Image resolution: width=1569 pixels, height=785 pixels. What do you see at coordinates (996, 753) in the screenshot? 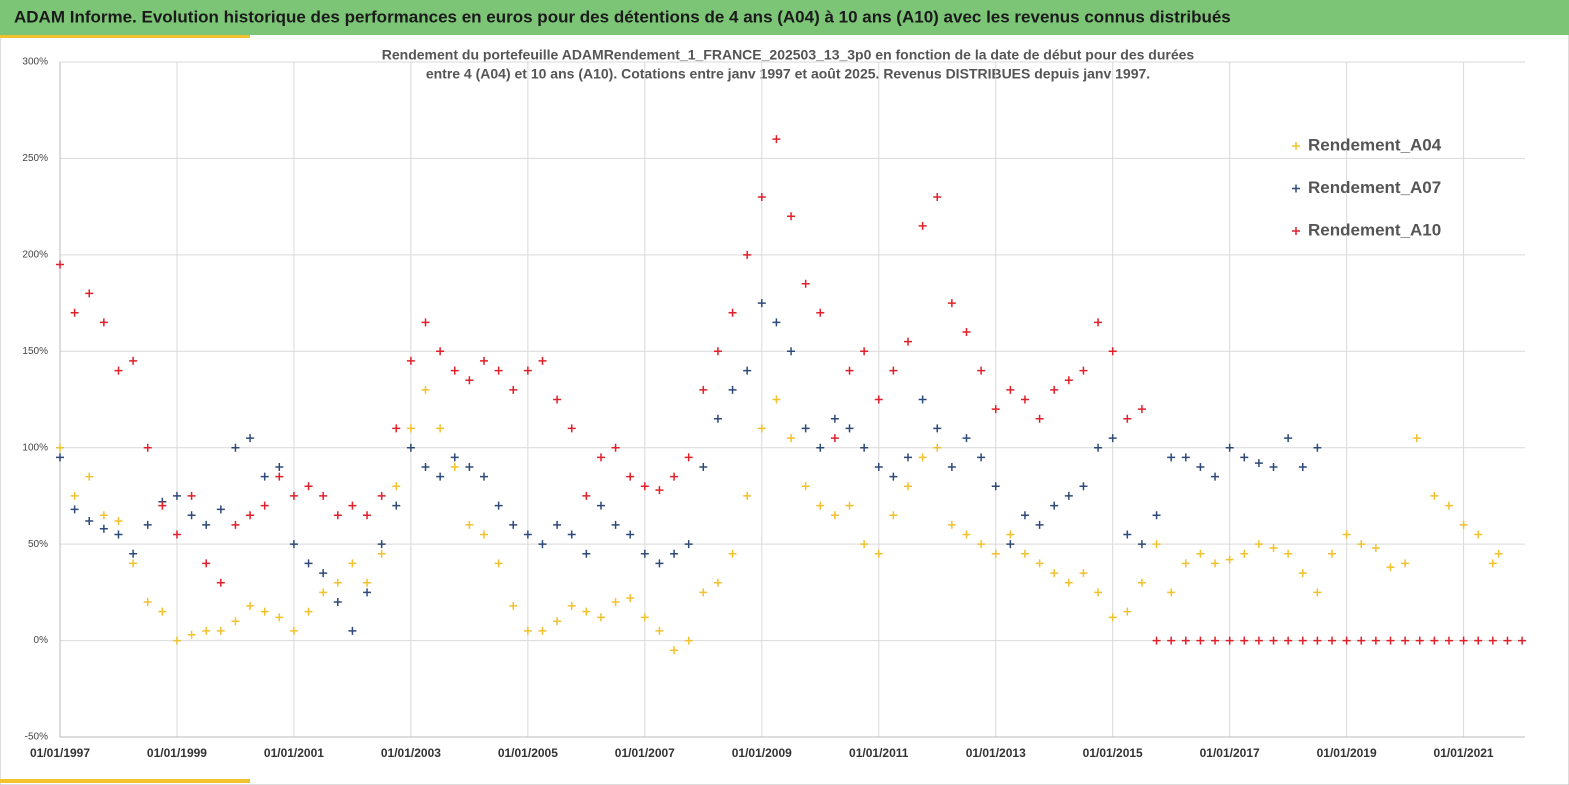
I see `x-tick-label: 01/01/2013` at bounding box center [996, 753].